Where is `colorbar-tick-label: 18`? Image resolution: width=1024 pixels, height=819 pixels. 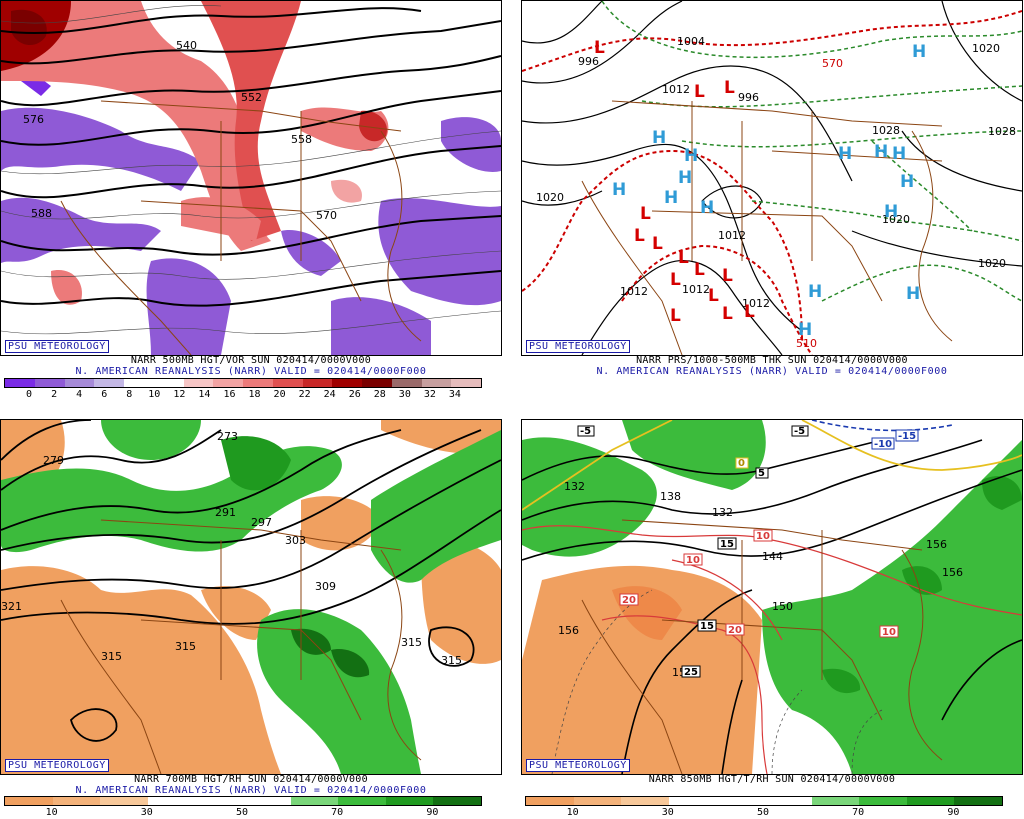 colorbar-tick-label: 18 is located at coordinates (254, 394).